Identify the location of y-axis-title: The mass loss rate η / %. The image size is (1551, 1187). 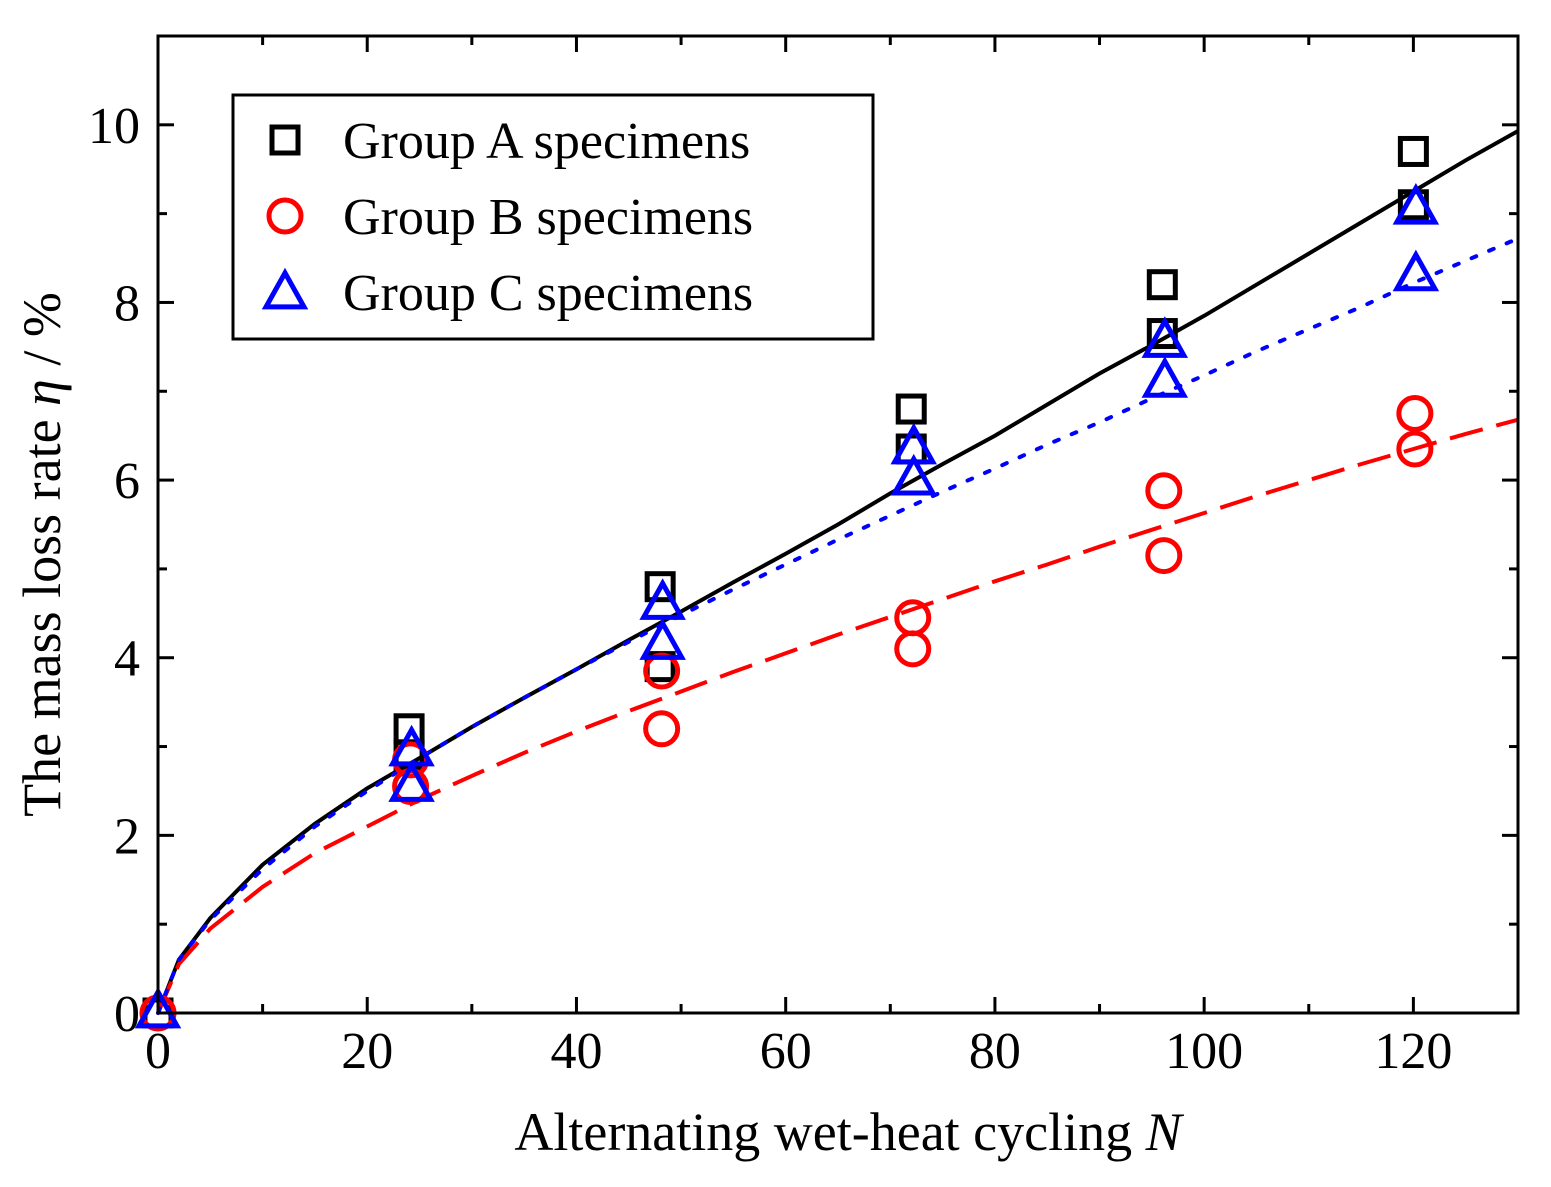
(42, 554).